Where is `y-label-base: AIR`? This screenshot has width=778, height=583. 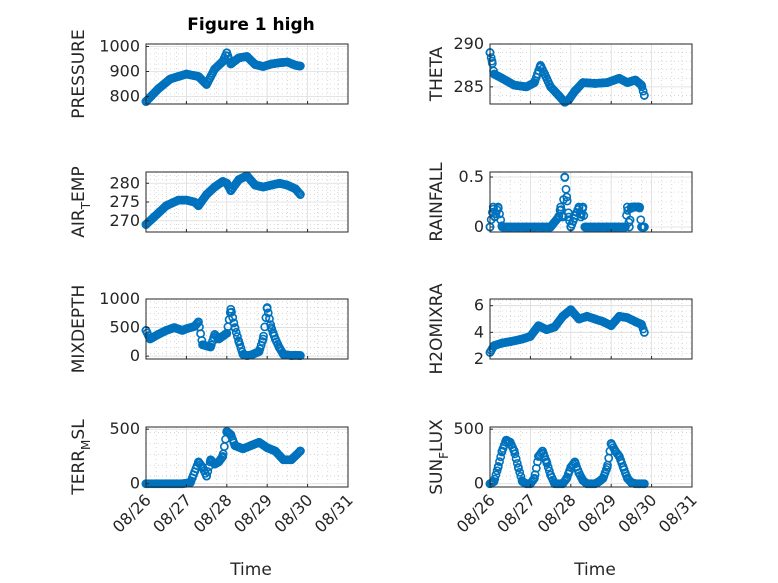
y-label-base: AIR is located at coordinates (79, 223).